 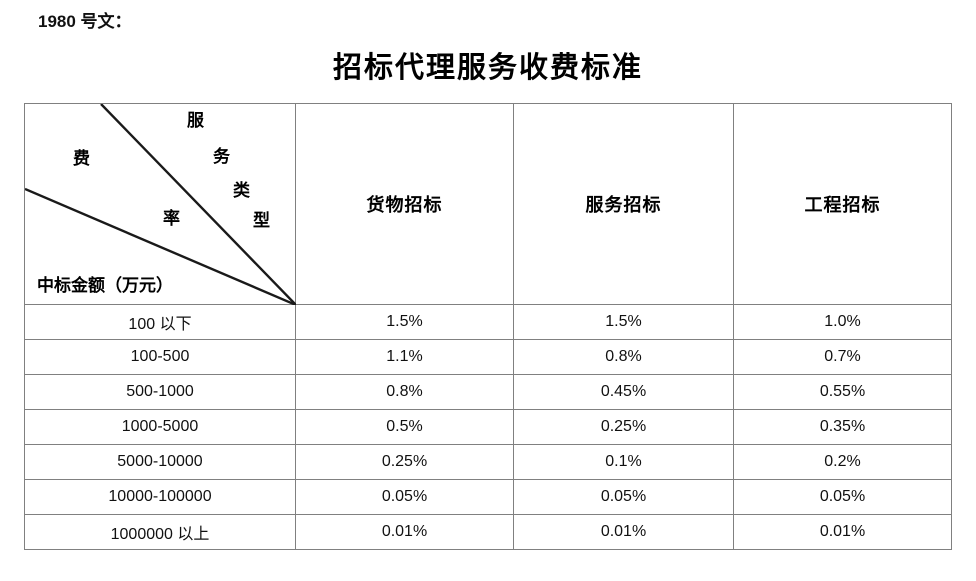 I want to click on rate-cell-goods: 0.8%, so click(x=404, y=392).